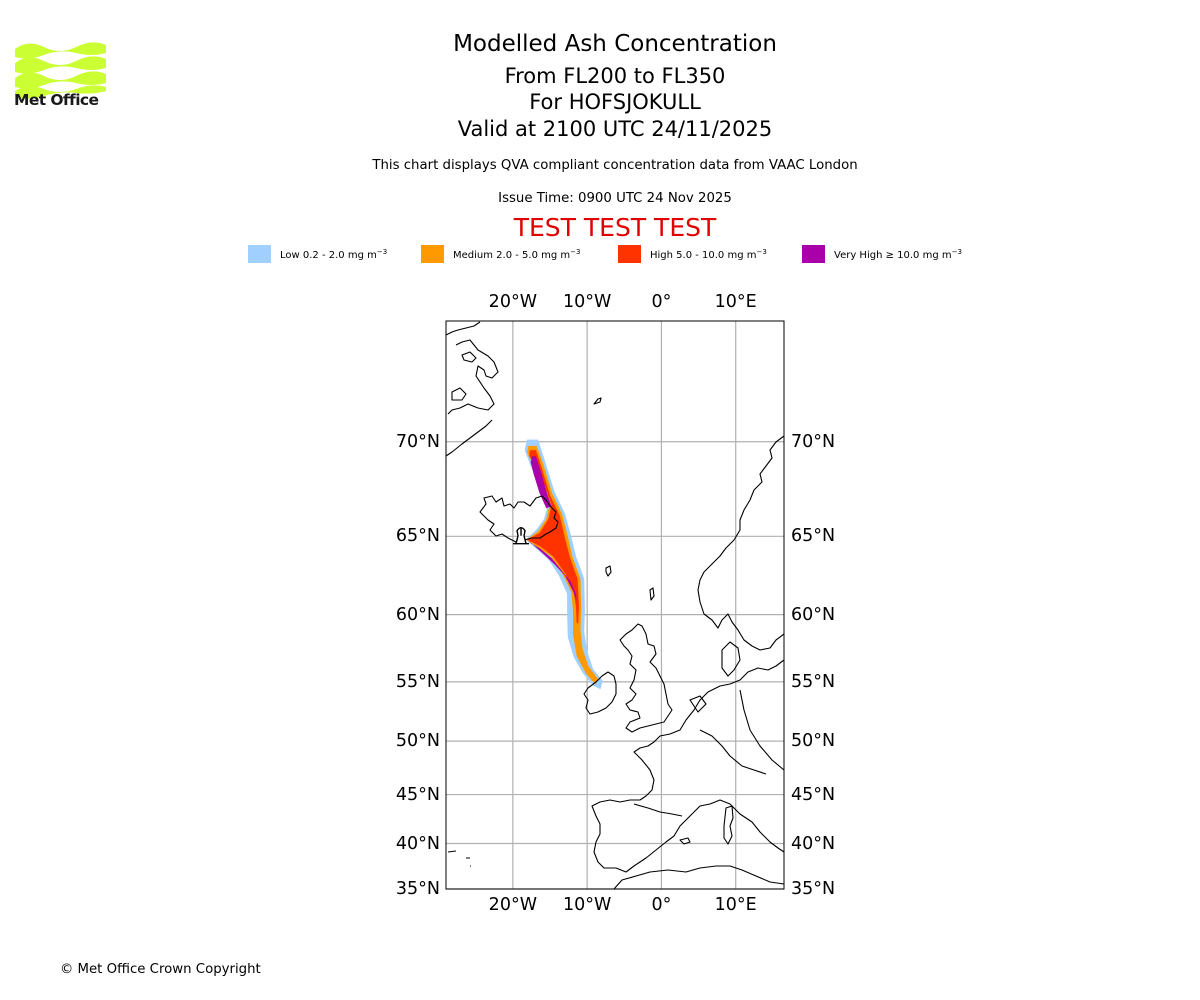 The image size is (1200, 1000). I want to click on volcano-marker-icon, so click(521, 536).